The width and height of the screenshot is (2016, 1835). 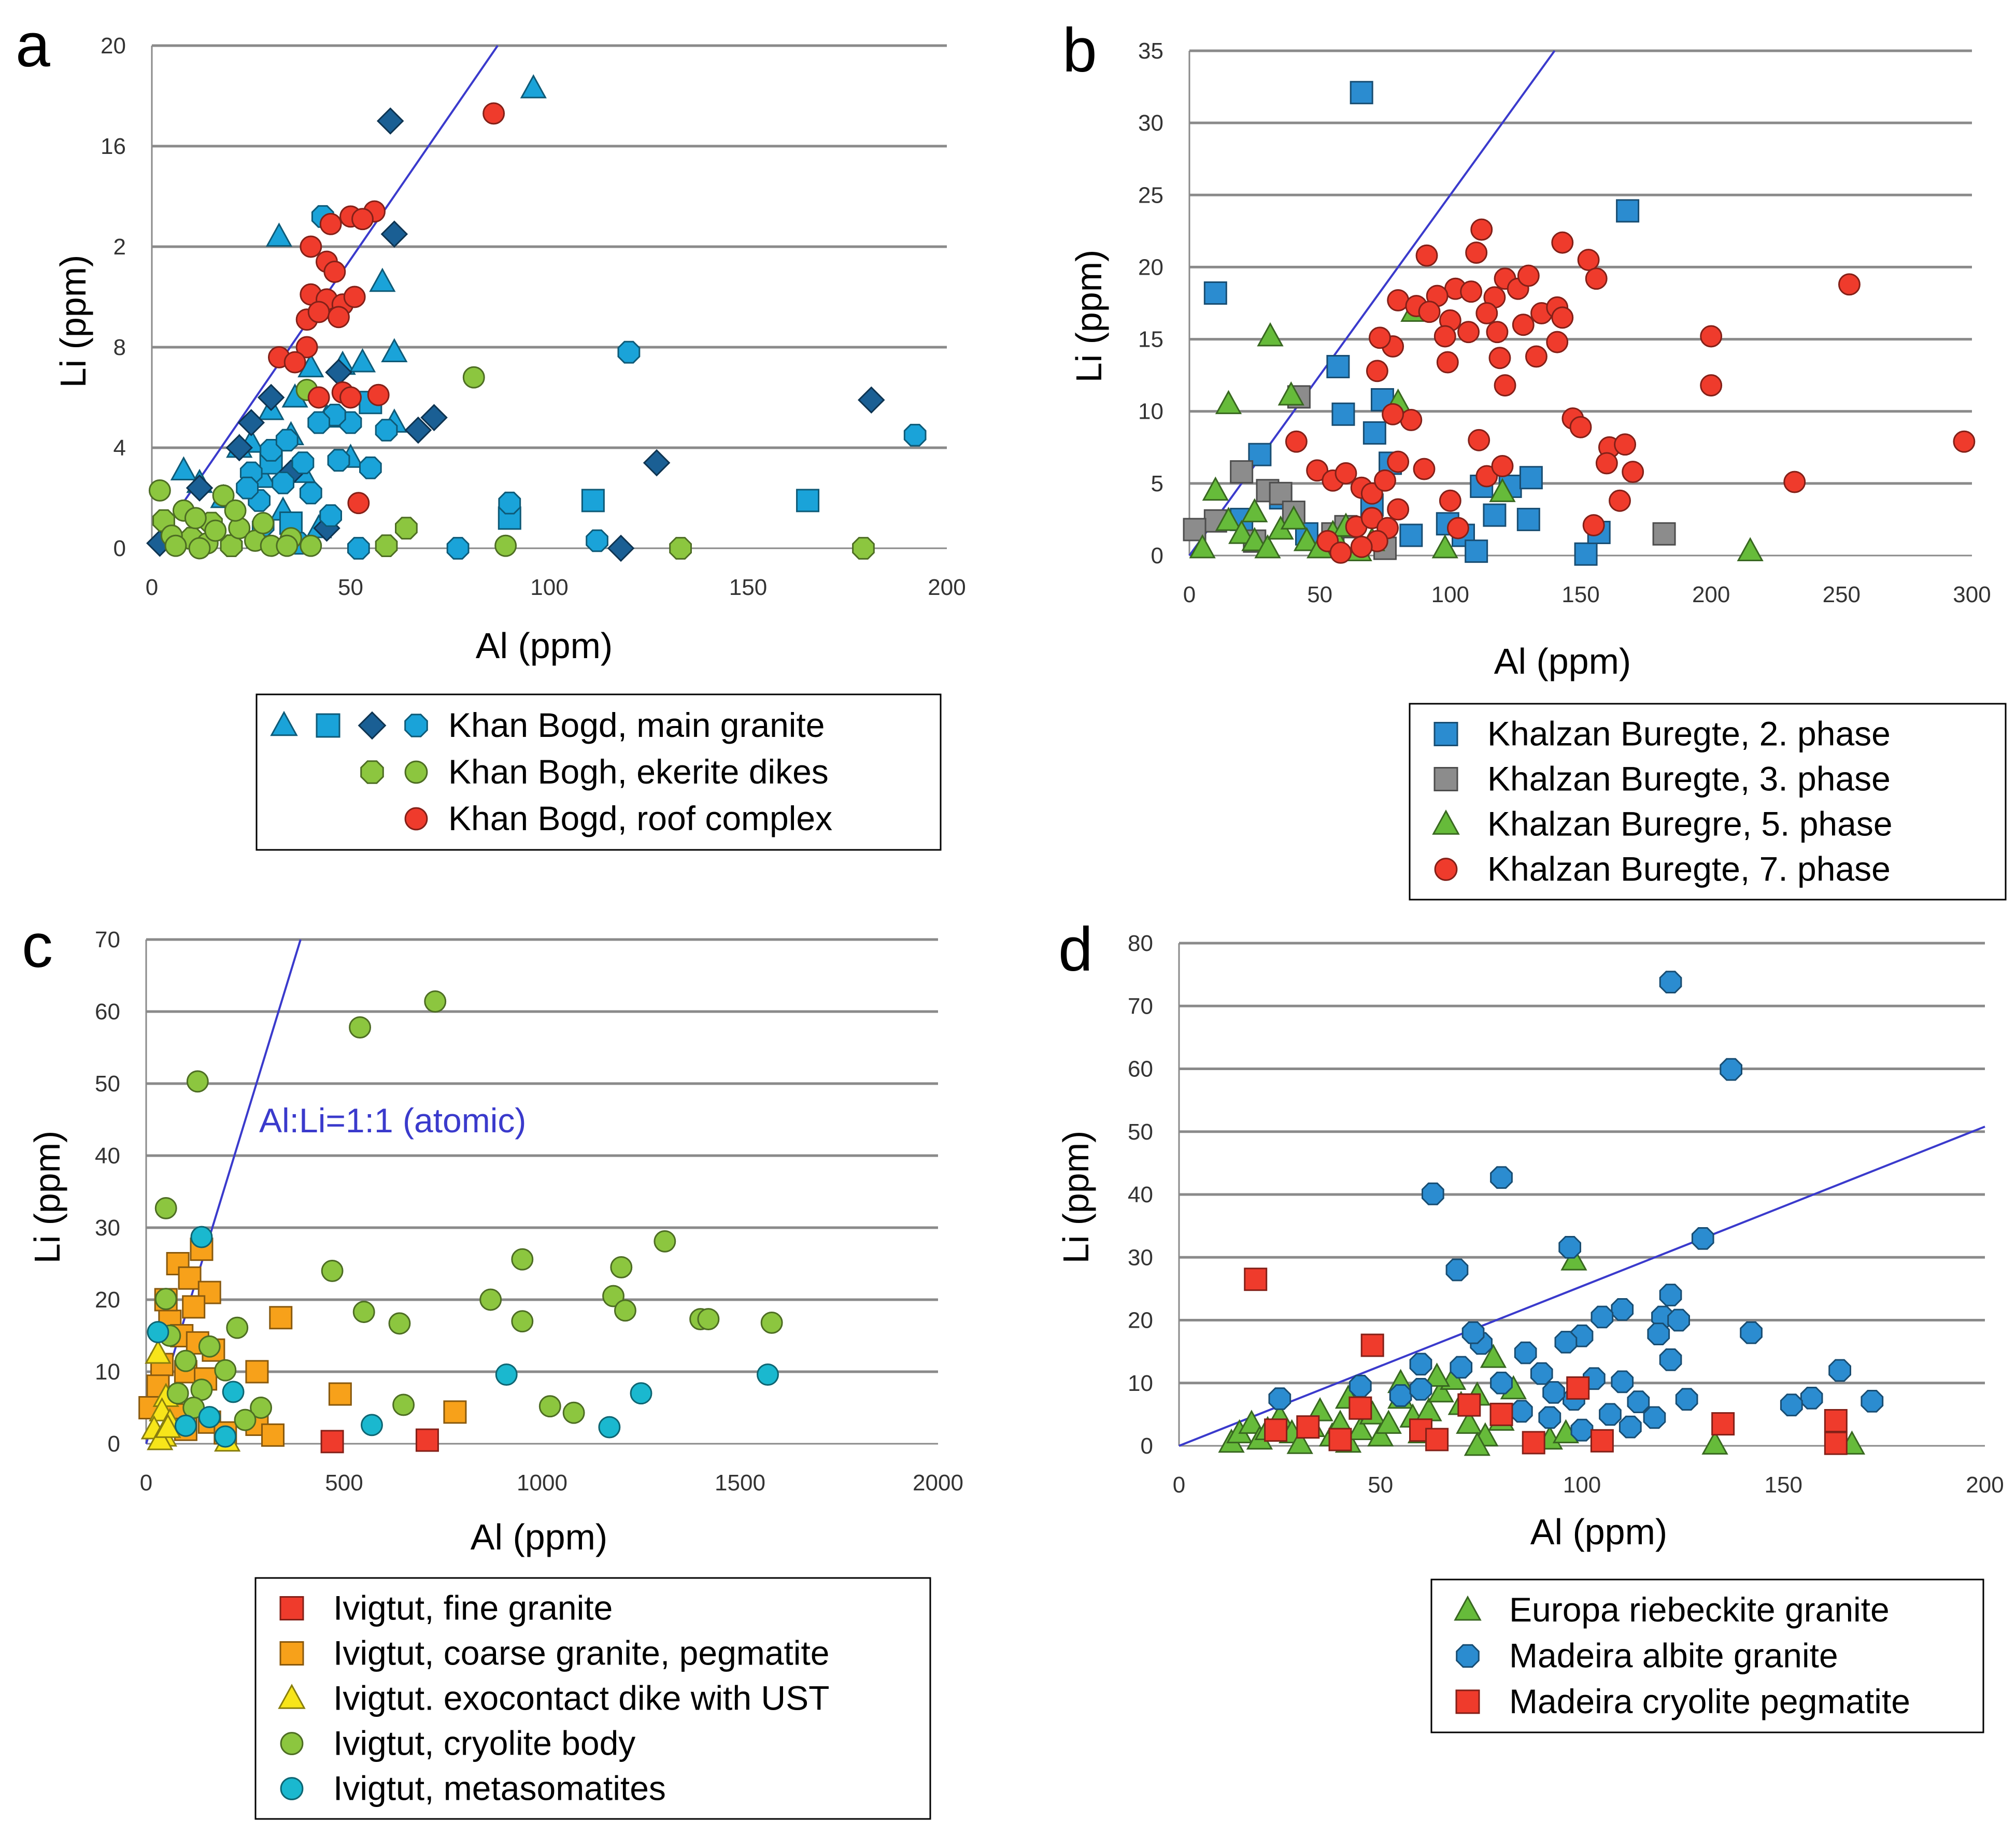 I want to click on y-tick-label: 10, so click(x=1150, y=411).